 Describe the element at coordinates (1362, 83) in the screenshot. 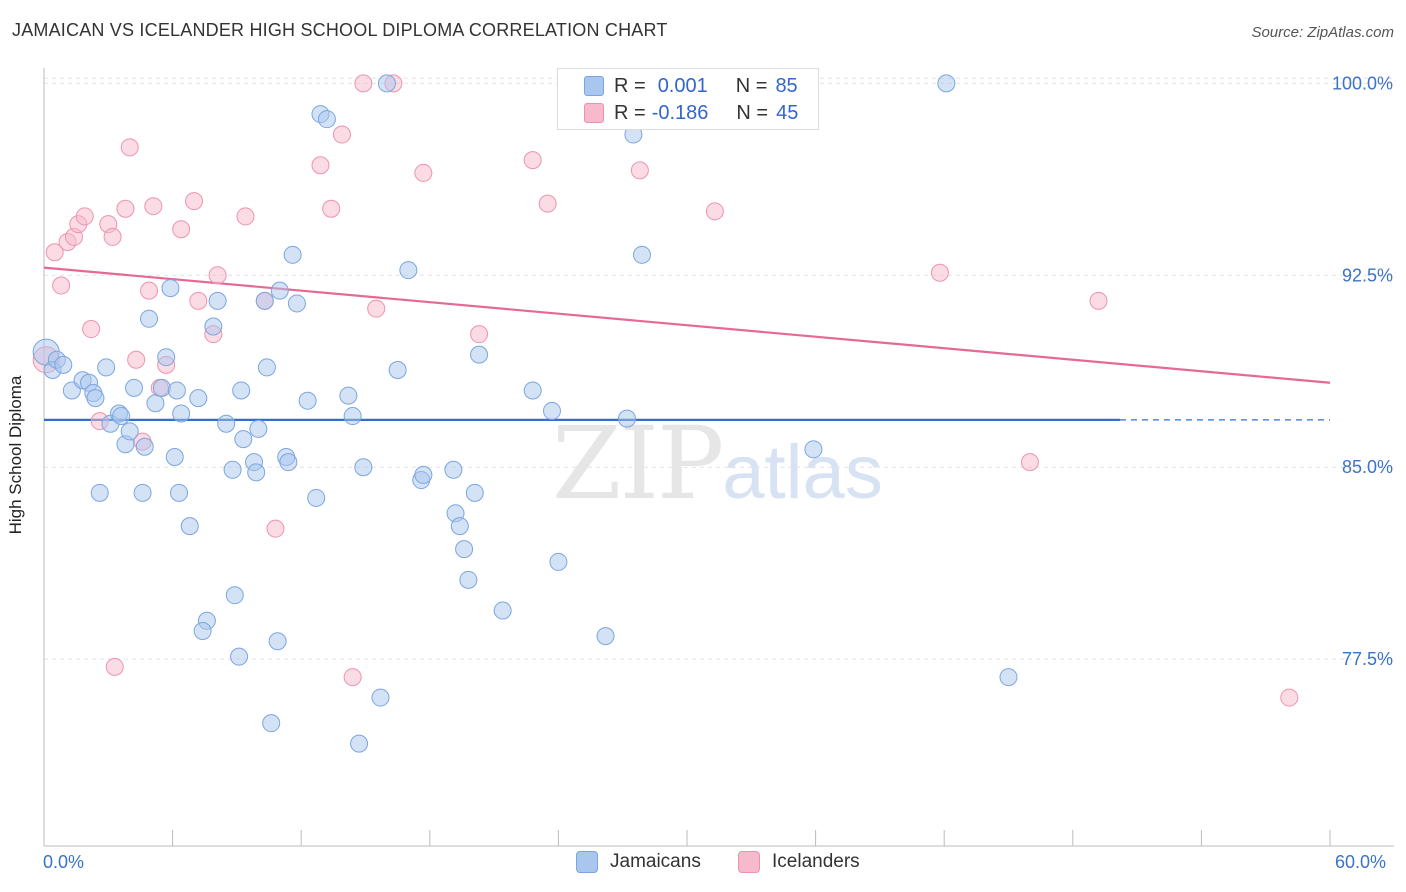

I see `y-tick-label: 100.0%` at that location.